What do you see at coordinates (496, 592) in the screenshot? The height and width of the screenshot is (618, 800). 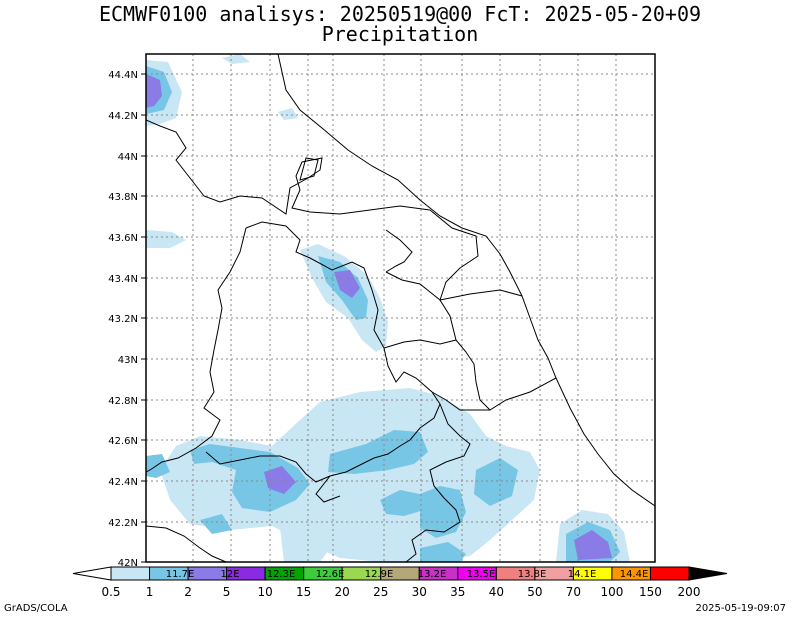 I see `colorbar-level-label: 40` at bounding box center [496, 592].